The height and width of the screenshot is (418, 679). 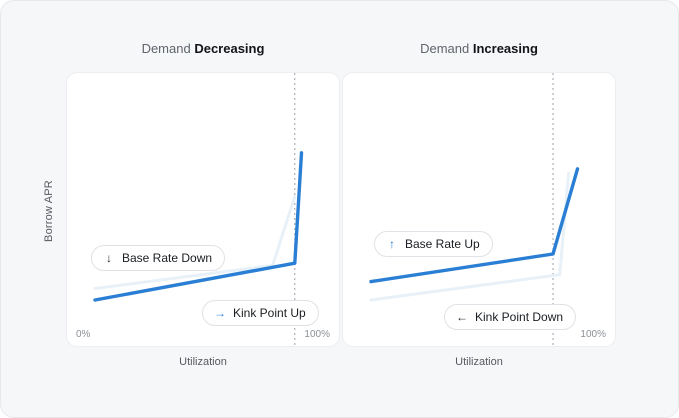 I want to click on arrow-left-icon: ←, so click(x=462, y=317).